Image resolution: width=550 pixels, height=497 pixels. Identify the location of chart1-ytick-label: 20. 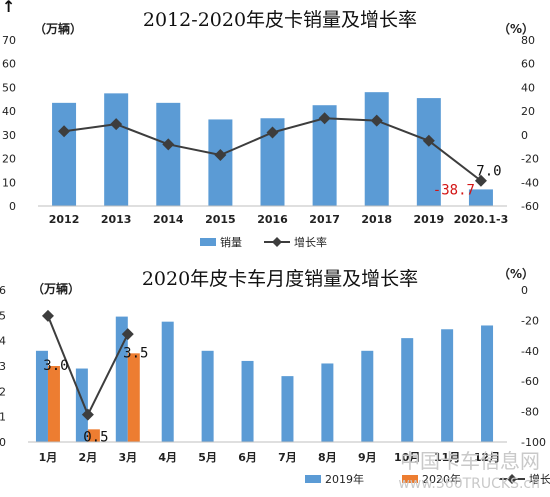
(9, 159).